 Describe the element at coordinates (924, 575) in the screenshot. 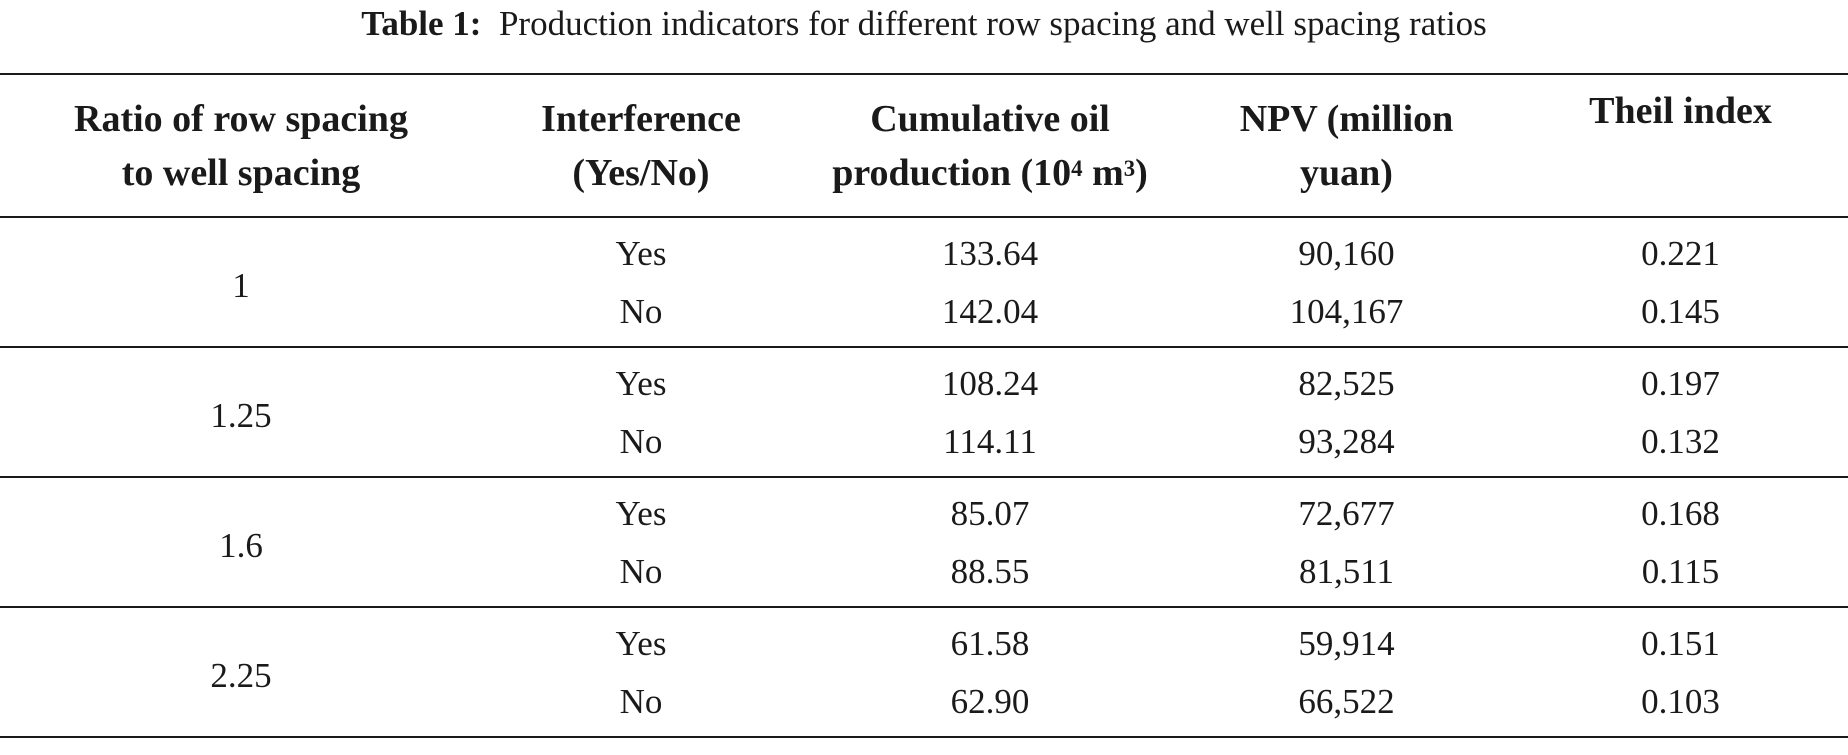

I see `table-row: No 88.55 81,511 0.115` at that location.